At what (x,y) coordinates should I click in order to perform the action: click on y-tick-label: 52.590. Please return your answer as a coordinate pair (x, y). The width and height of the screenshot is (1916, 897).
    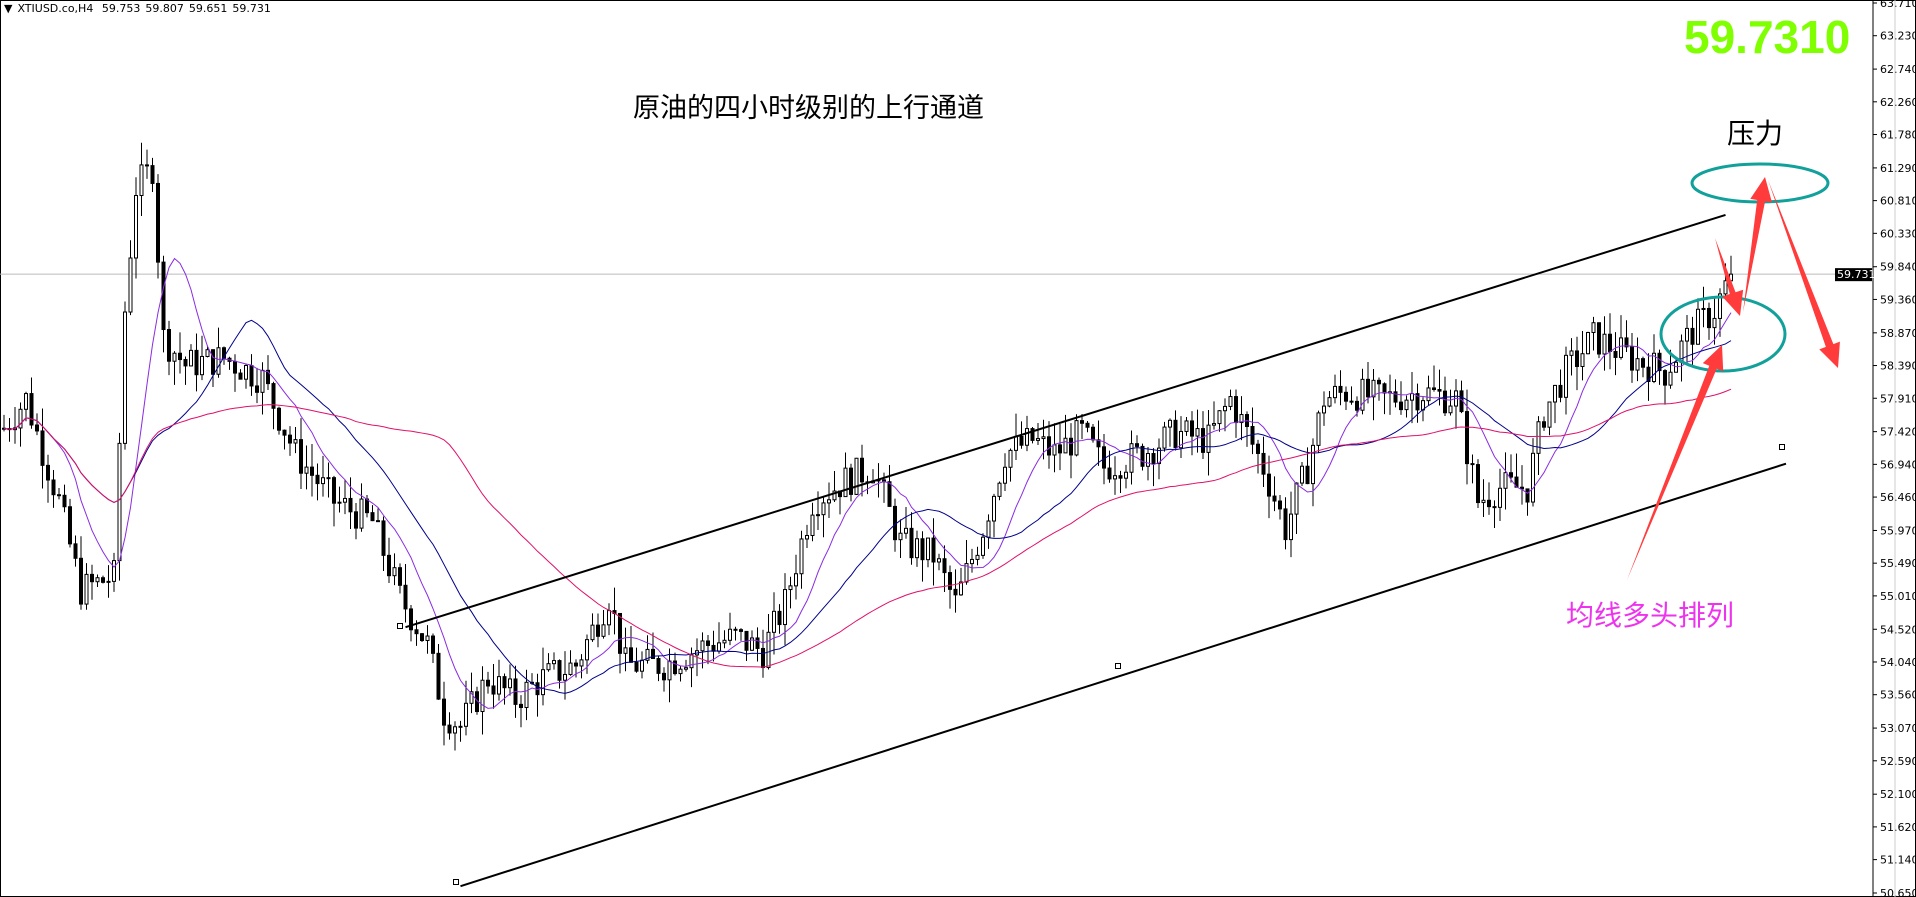
    Looking at the image, I should click on (1898, 761).